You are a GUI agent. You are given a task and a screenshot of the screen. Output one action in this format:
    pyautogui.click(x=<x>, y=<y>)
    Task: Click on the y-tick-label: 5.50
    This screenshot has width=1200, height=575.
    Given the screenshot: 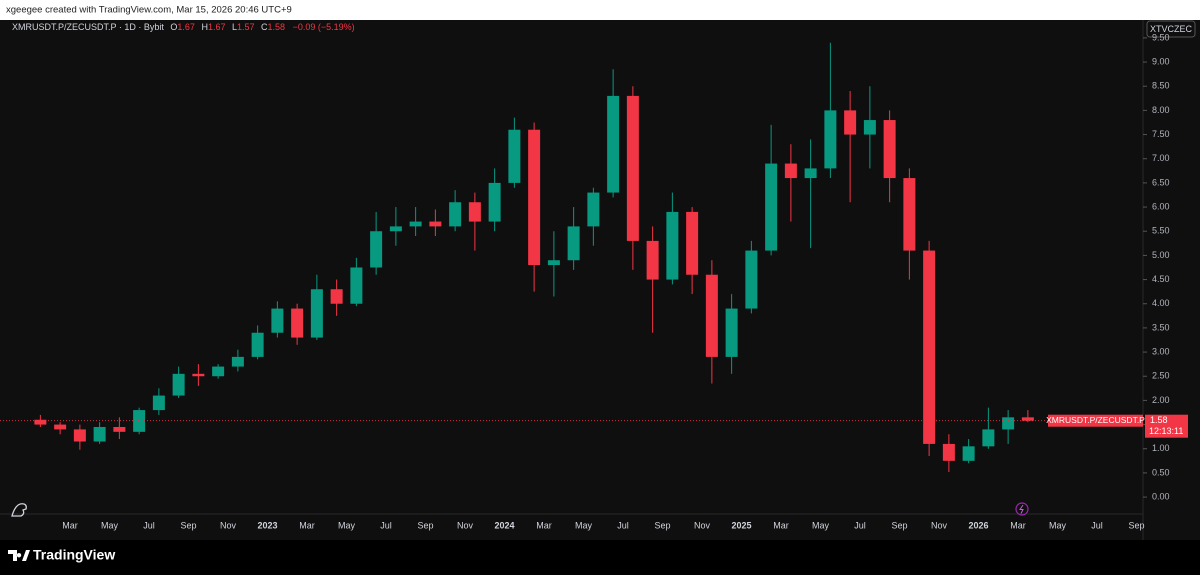 What is the action you would take?
    pyautogui.click(x=1161, y=231)
    